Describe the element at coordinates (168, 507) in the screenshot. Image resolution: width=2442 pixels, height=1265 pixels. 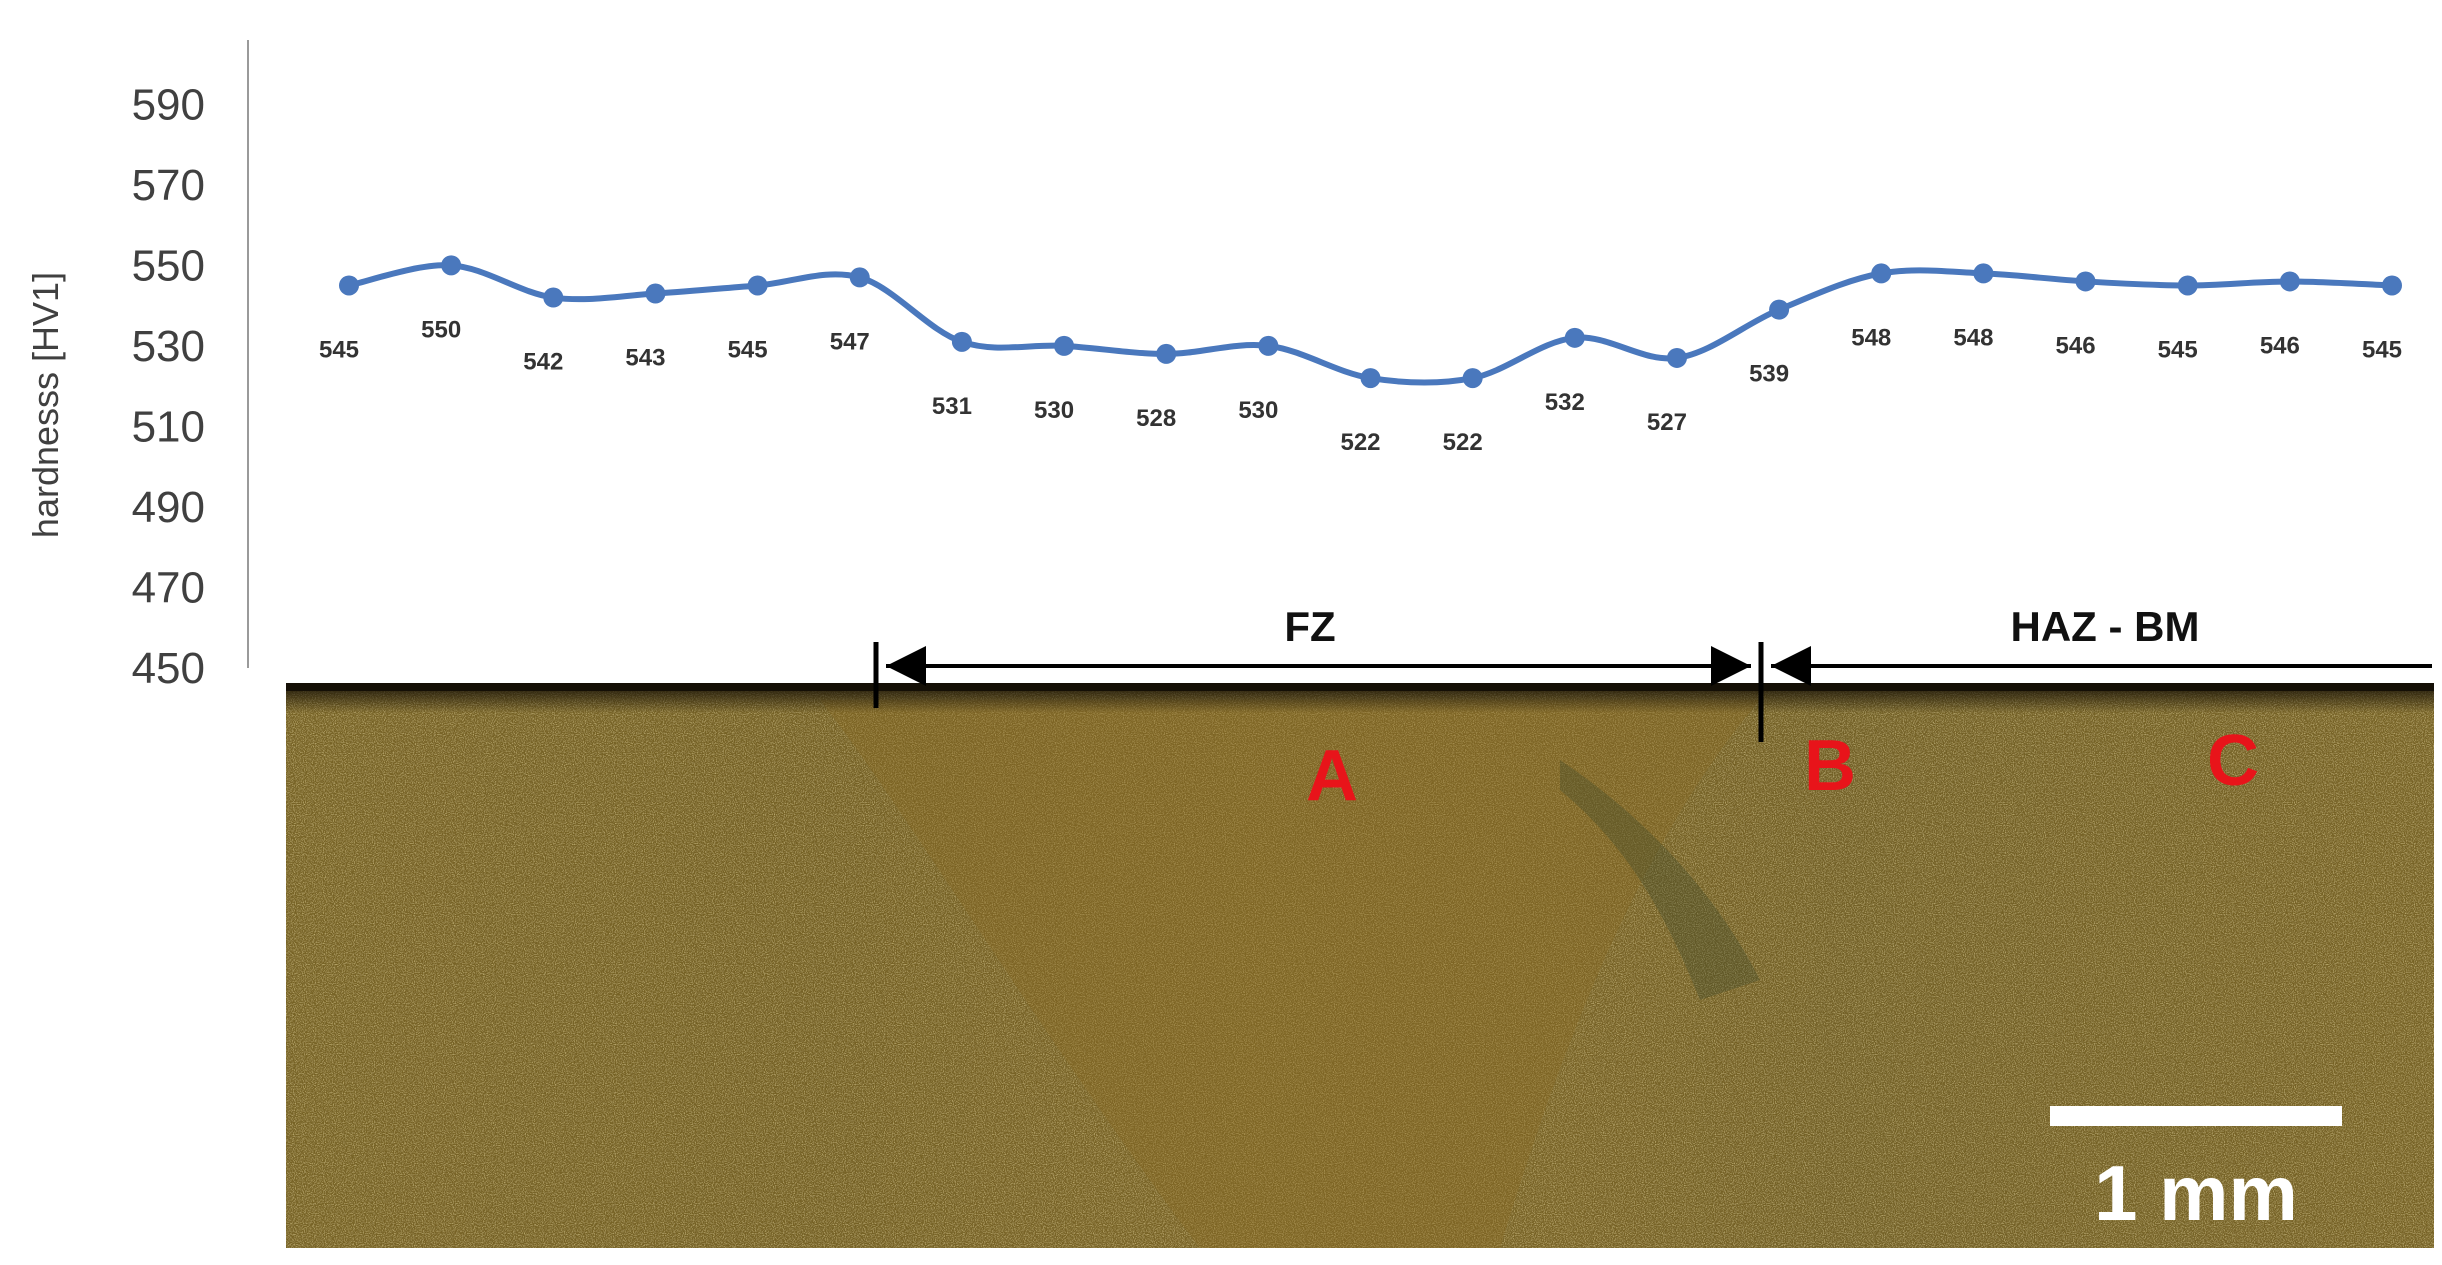
I see `y-tick-label: 490` at that location.